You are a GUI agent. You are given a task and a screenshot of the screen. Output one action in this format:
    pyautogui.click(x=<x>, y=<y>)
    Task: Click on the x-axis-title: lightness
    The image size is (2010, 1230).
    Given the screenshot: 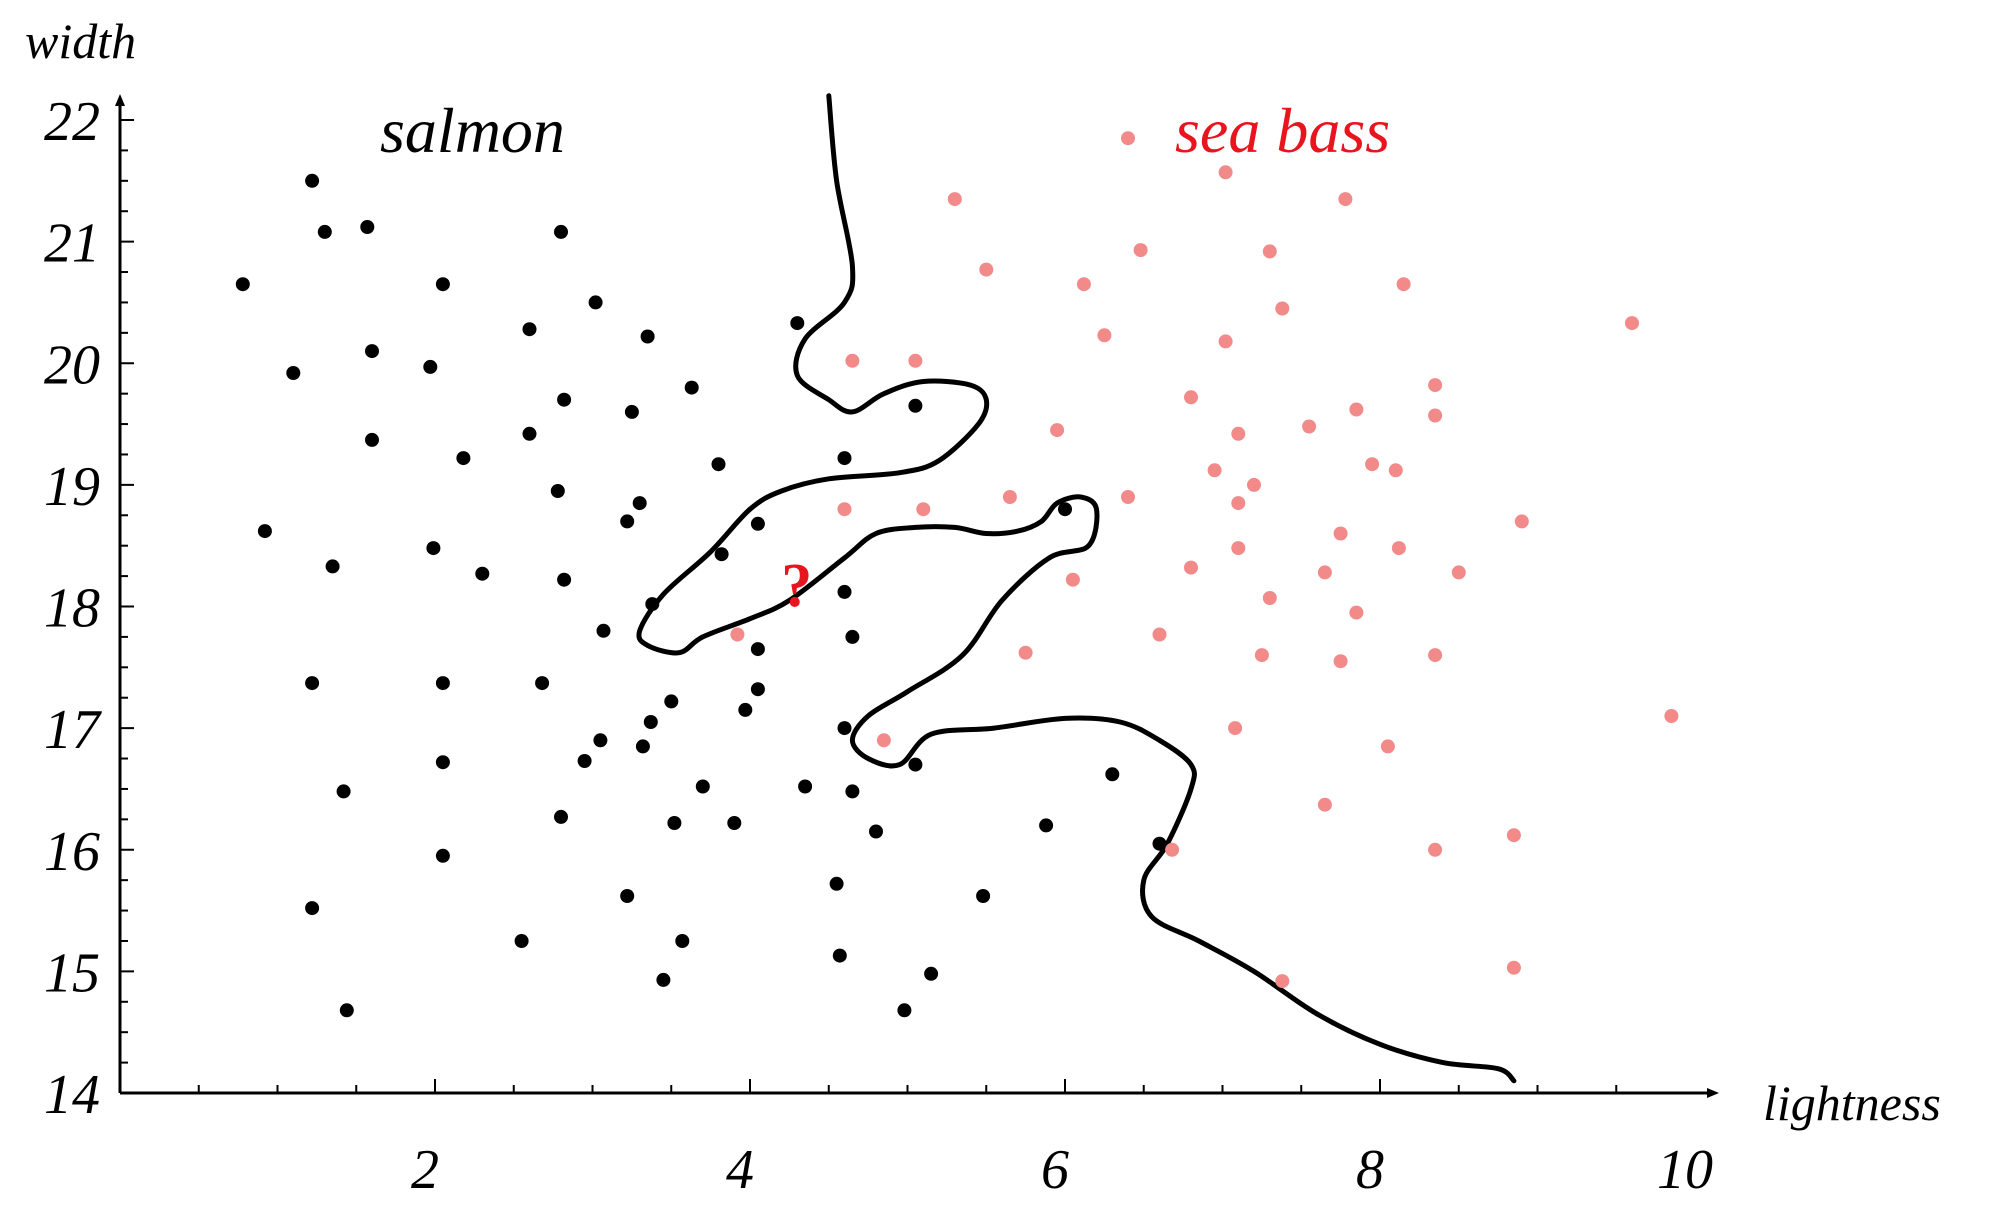 What is the action you would take?
    pyautogui.click(x=1852, y=1103)
    